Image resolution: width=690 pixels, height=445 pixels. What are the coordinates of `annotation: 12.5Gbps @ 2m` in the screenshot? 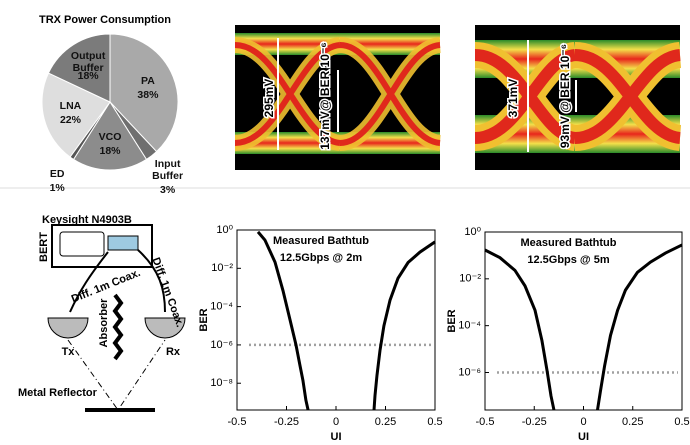 It's located at (321, 258).